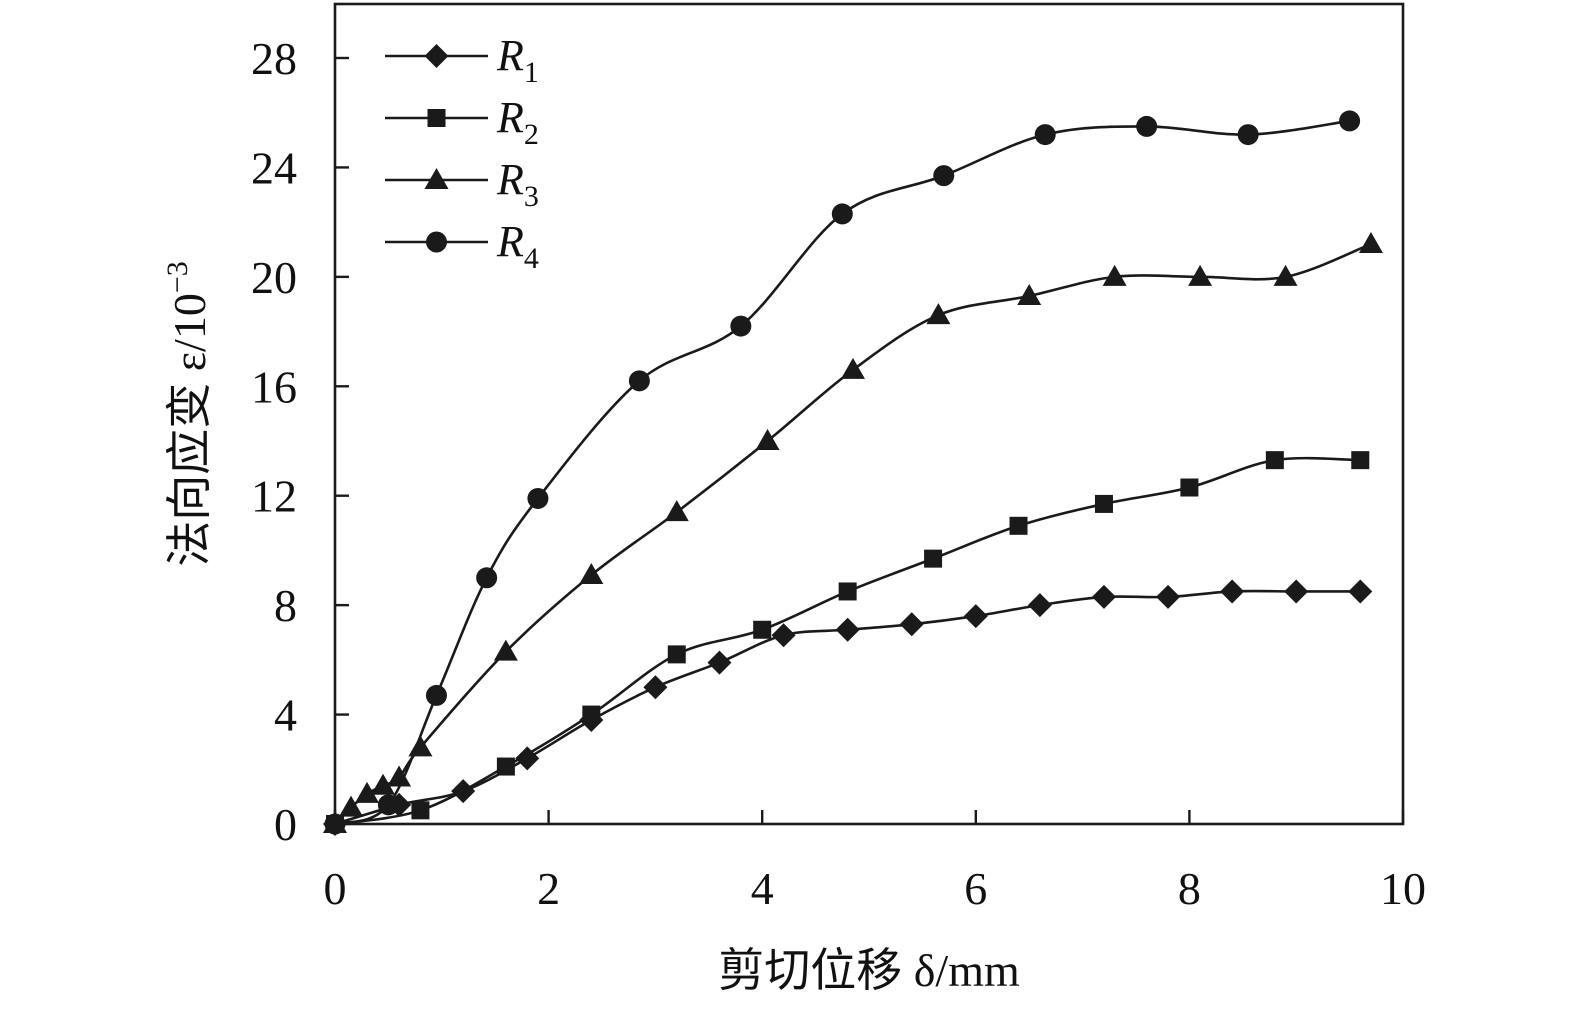 This screenshot has height=1010, width=1575. What do you see at coordinates (177, 277) in the screenshot?
I see `y-axis-title-exponent: −3` at bounding box center [177, 277].